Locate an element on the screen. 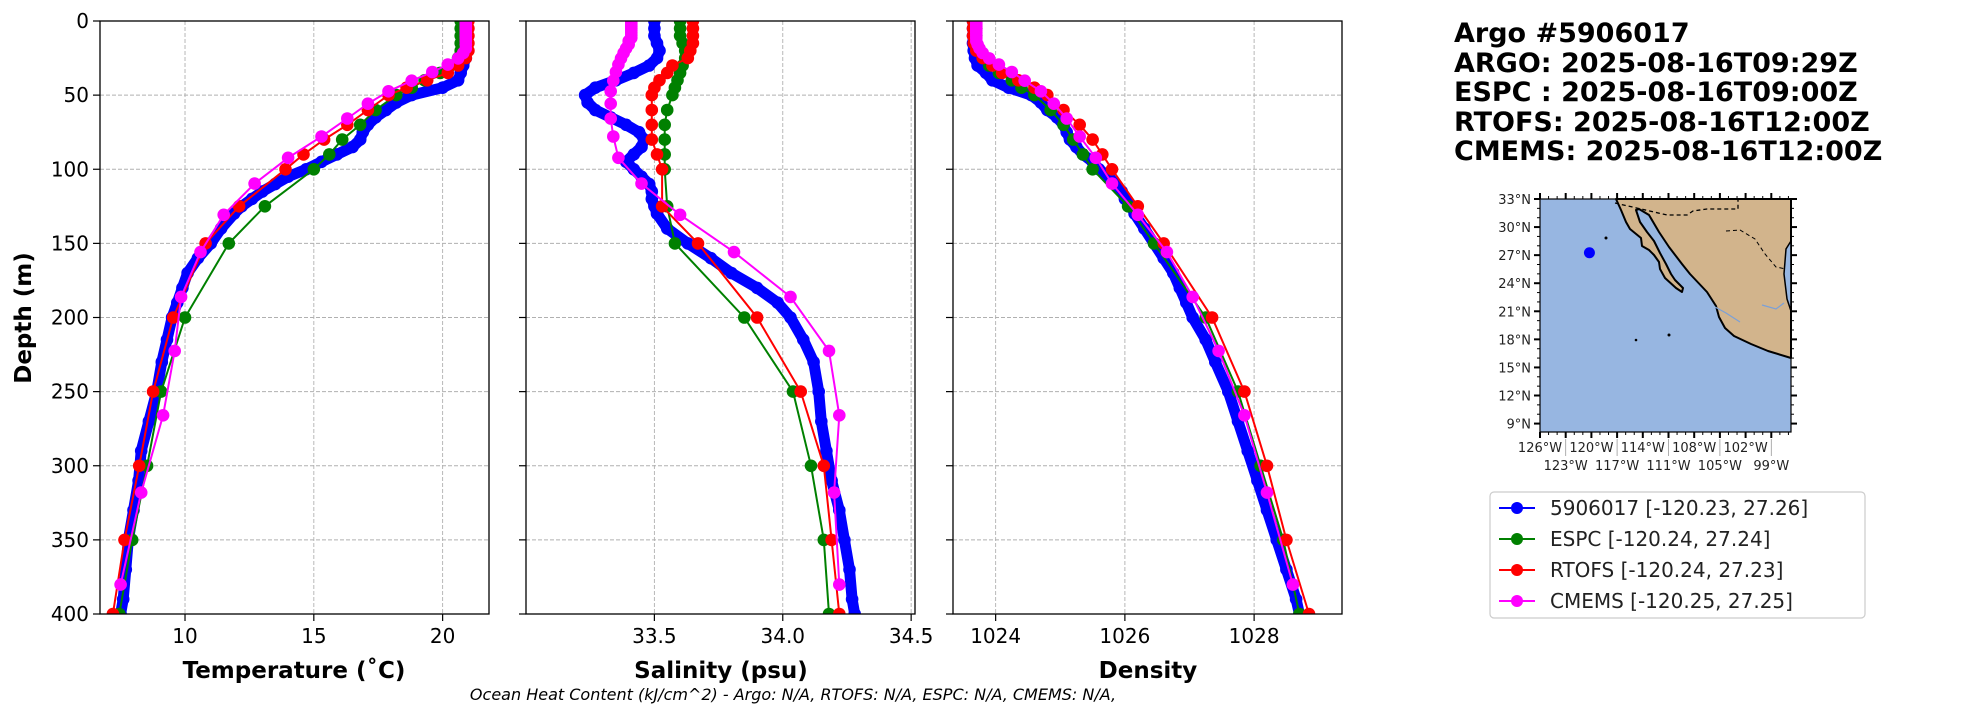  map-lat-label: 15°N is located at coordinates (1514, 368).